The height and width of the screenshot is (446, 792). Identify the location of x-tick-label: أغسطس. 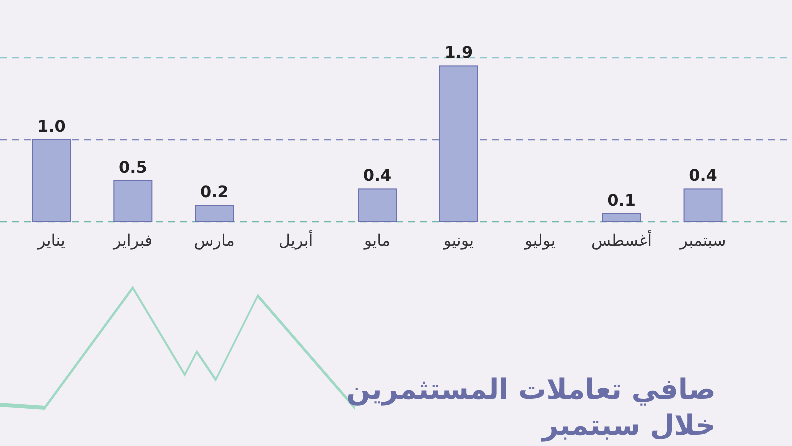
(622, 240).